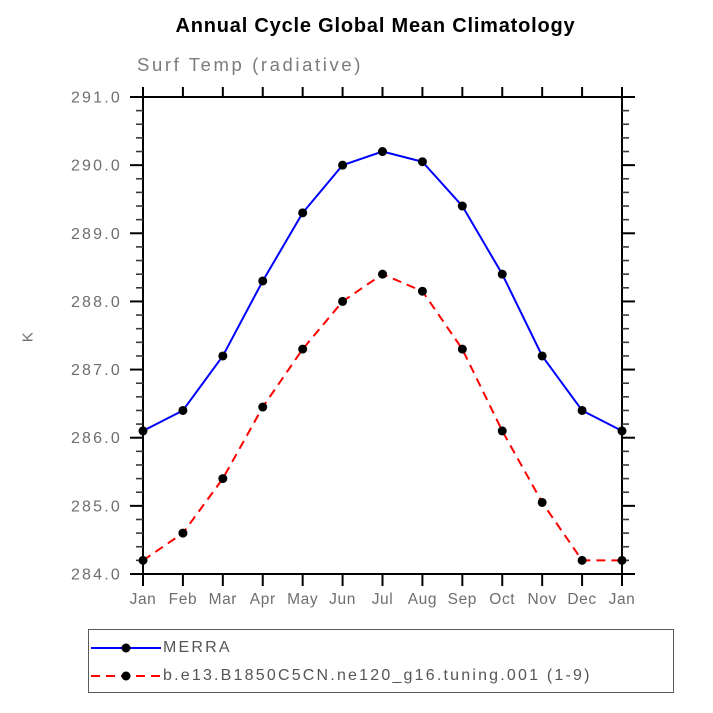 The image size is (713, 713). What do you see at coordinates (96, 575) in the screenshot?
I see `y-tick-label: 284.0` at bounding box center [96, 575].